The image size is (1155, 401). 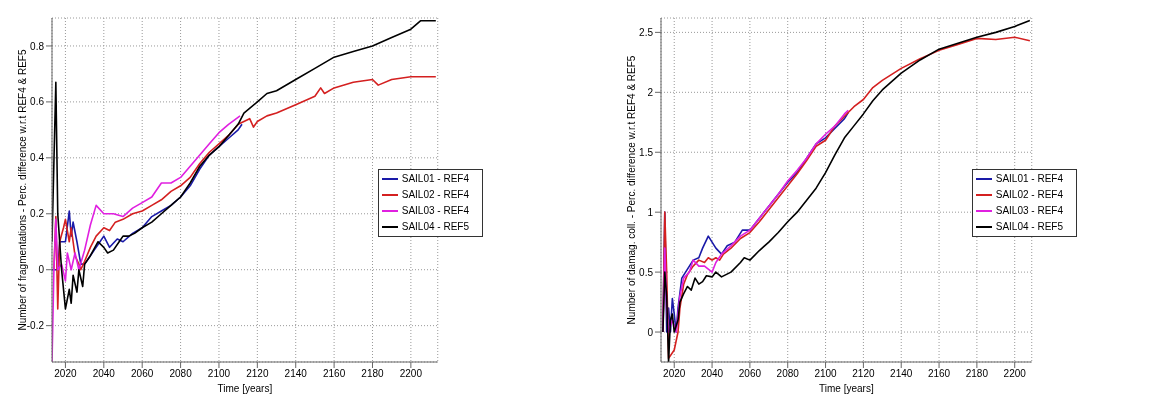 I want to click on y-tick-label: 0.8, so click(x=37, y=46).